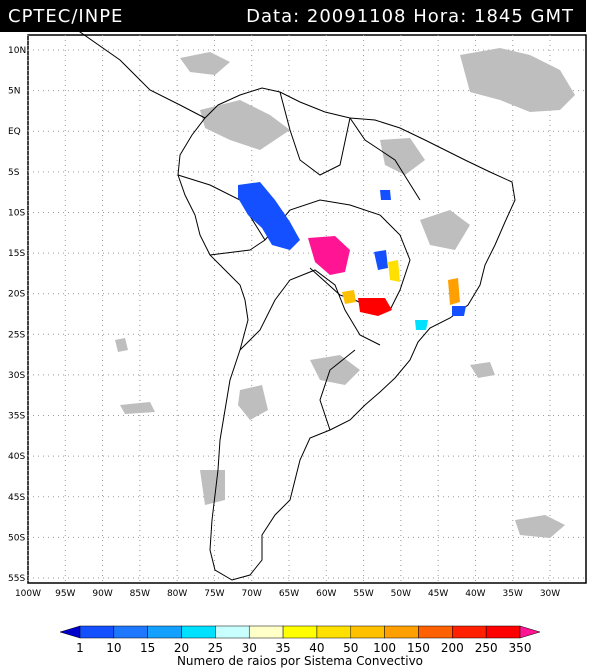  What do you see at coordinates (550, 594) in the screenshot?
I see `lon-tick-label: 30W` at bounding box center [550, 594].